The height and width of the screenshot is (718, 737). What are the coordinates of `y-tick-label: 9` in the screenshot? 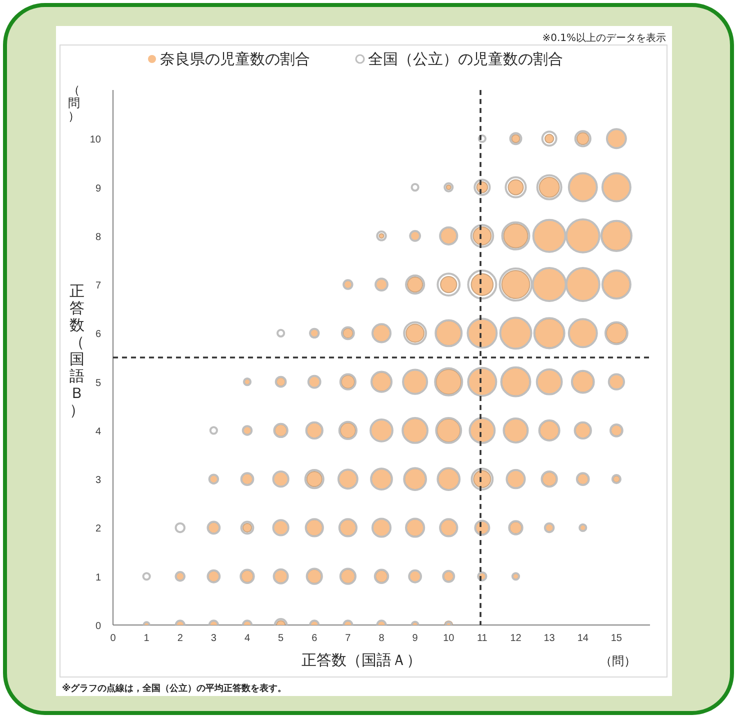 It's located at (98, 188).